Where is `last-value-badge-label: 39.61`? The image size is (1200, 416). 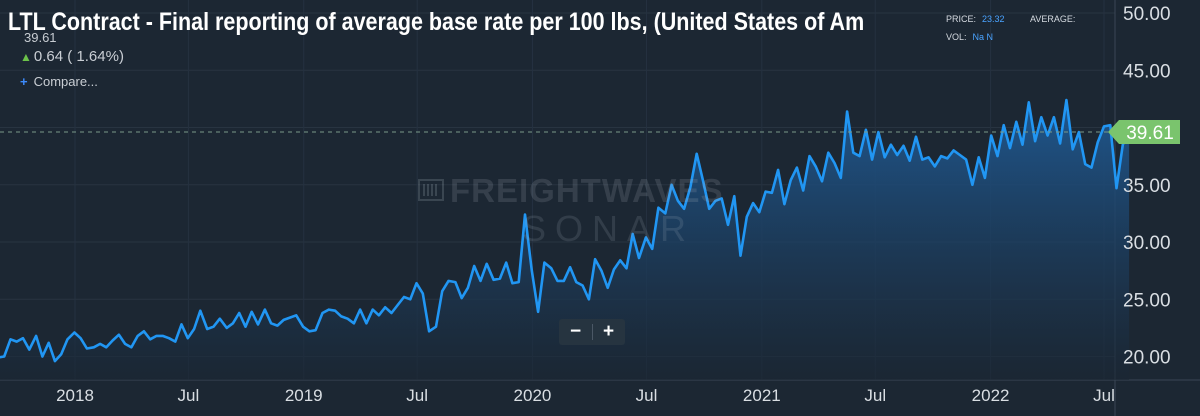 last-value-badge-label: 39.61 is located at coordinates (1150, 133).